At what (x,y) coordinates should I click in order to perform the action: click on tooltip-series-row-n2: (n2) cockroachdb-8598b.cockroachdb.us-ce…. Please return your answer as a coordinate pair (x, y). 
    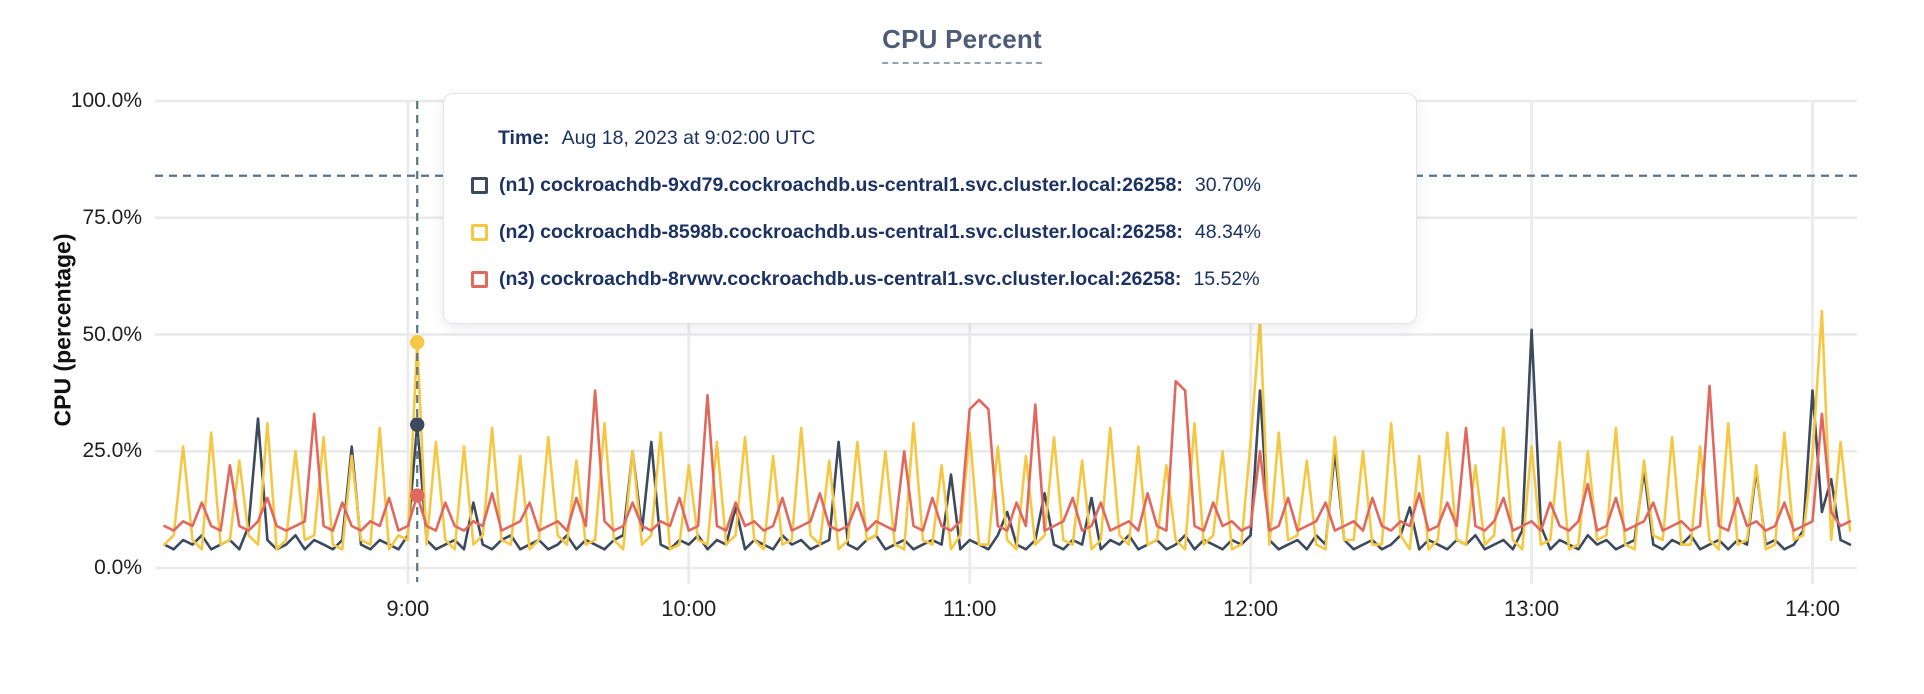
    Looking at the image, I should click on (866, 232).